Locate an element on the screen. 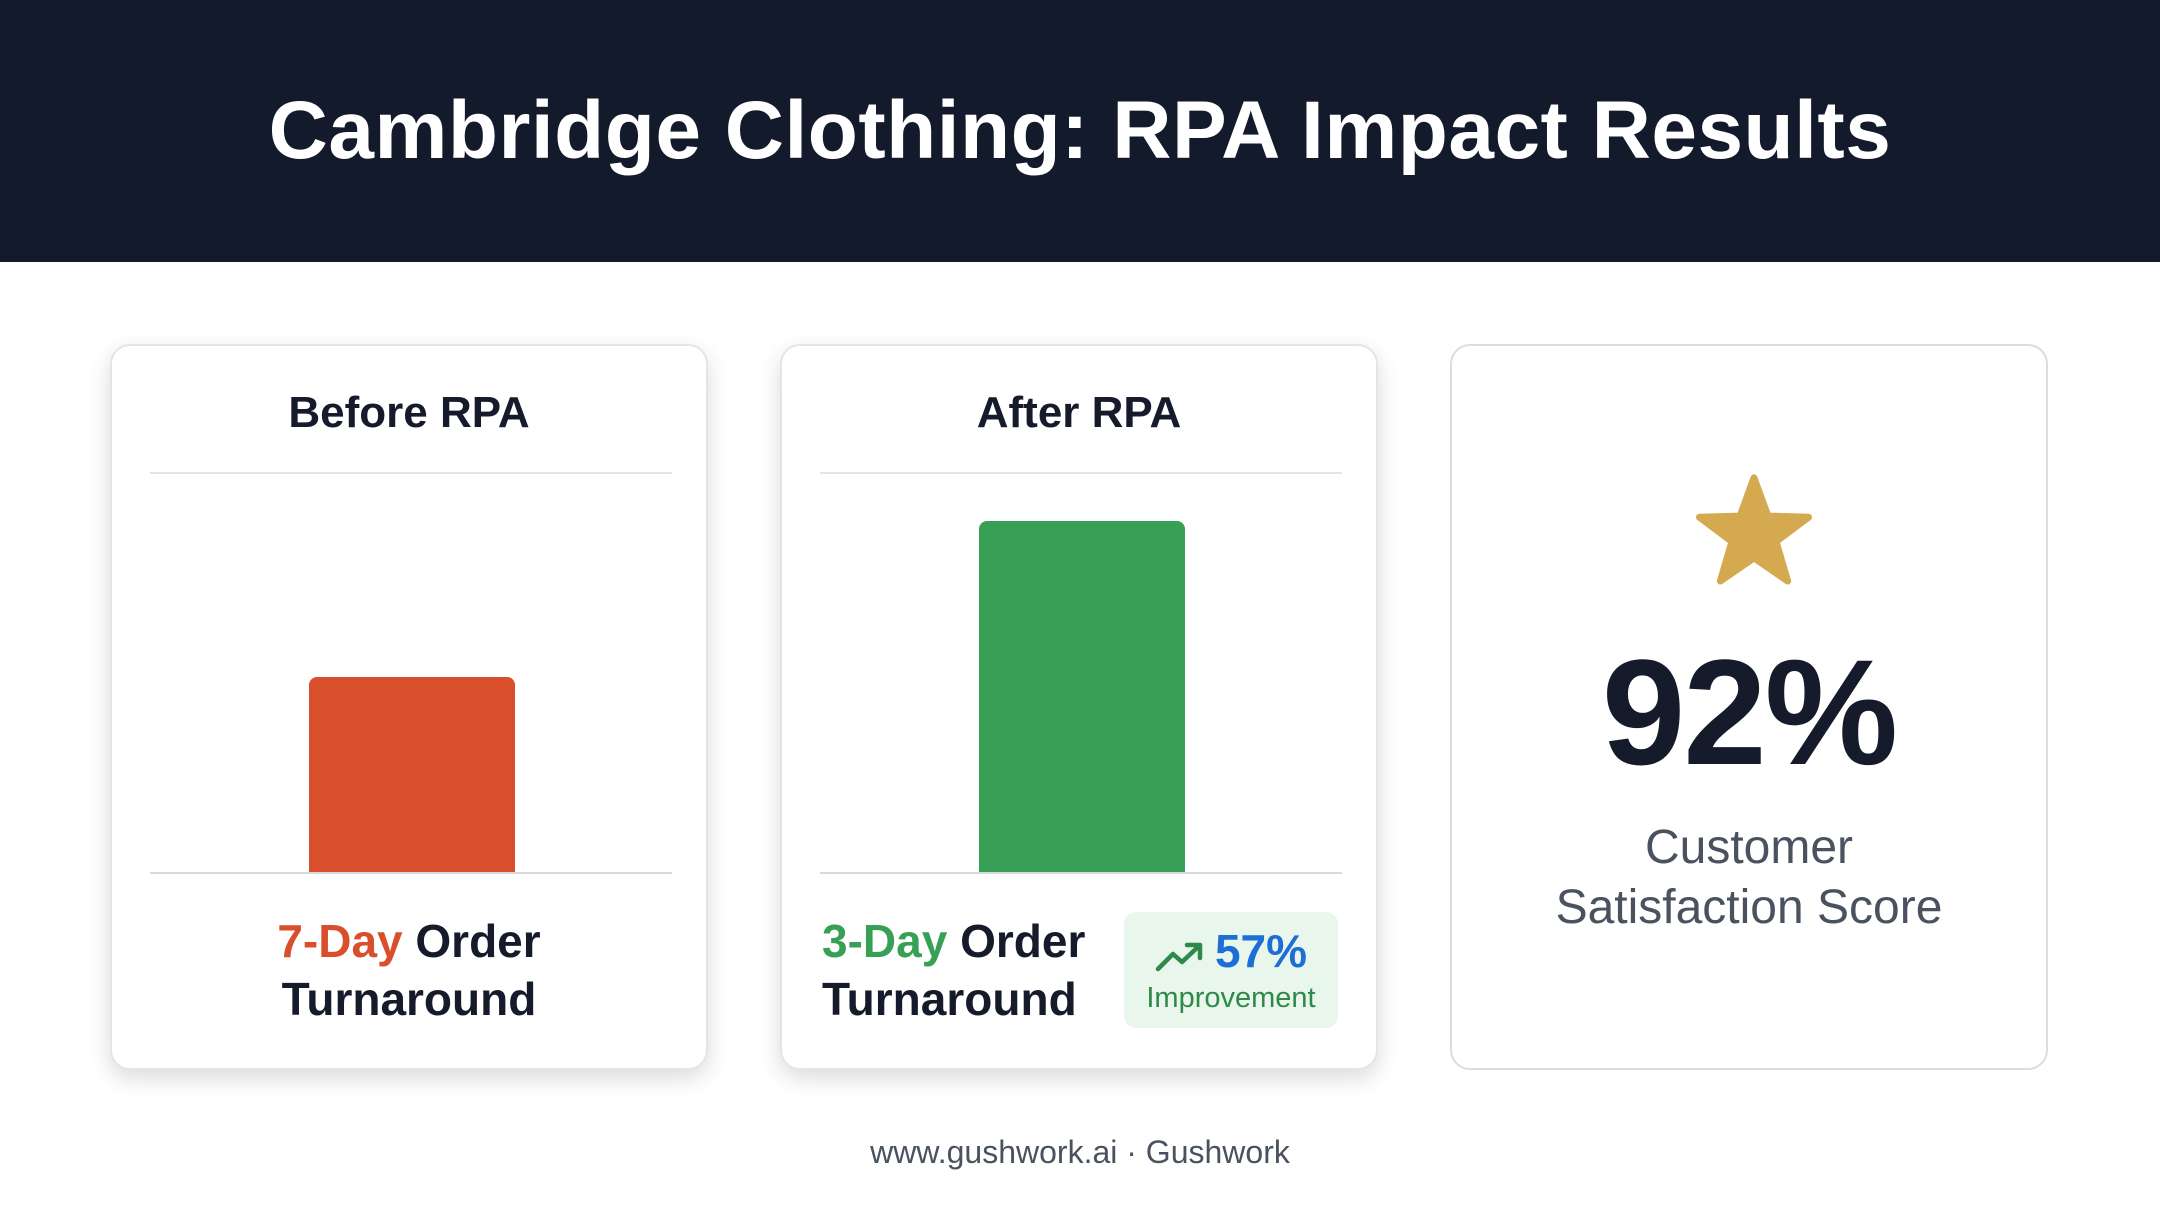 This screenshot has height=1206, width=2160. improvement-value: 57% is located at coordinates (1261, 951).